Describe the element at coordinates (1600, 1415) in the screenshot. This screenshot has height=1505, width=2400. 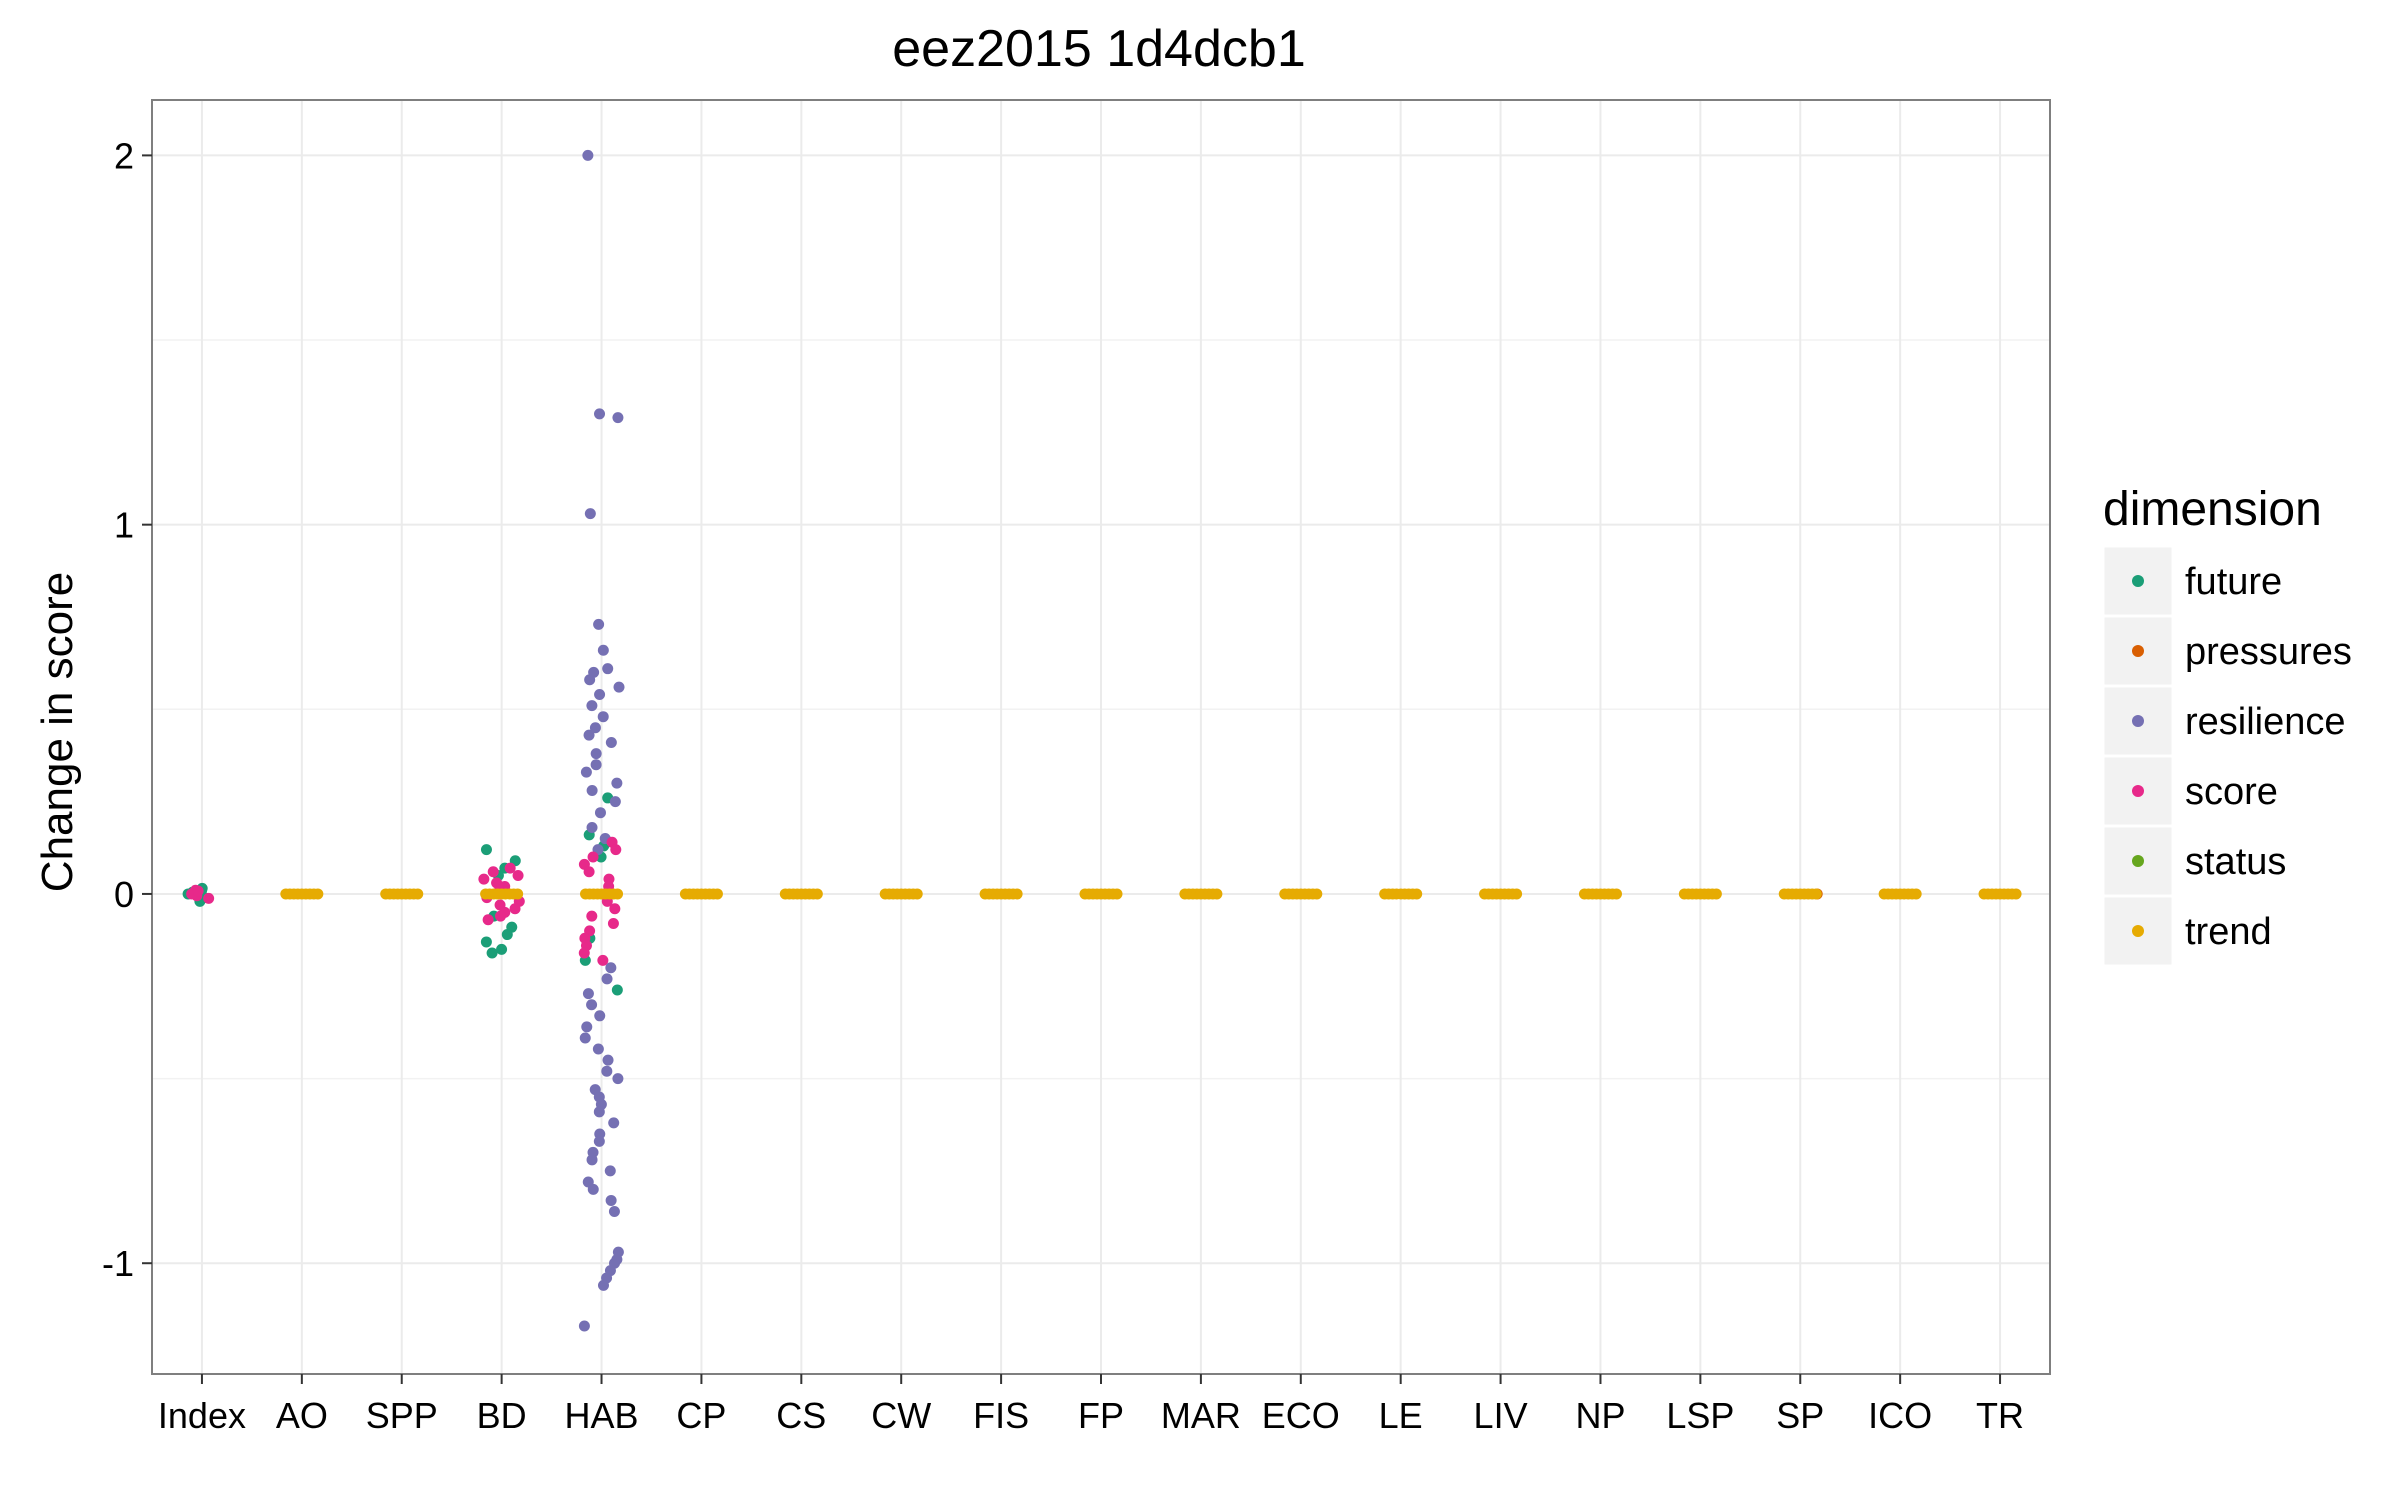
I see `x-tick-label: NP` at that location.